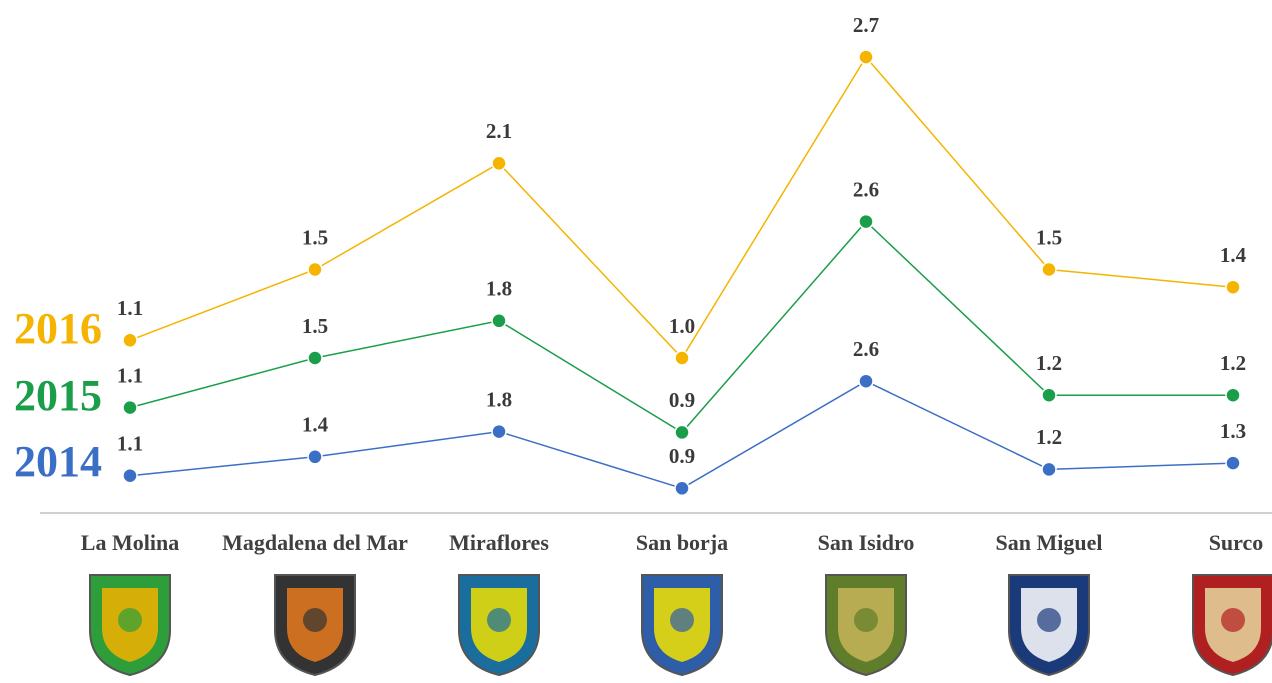 This screenshot has width=1272, height=683. What do you see at coordinates (1049, 542) in the screenshot?
I see `x-tick-label: San Miguel` at bounding box center [1049, 542].